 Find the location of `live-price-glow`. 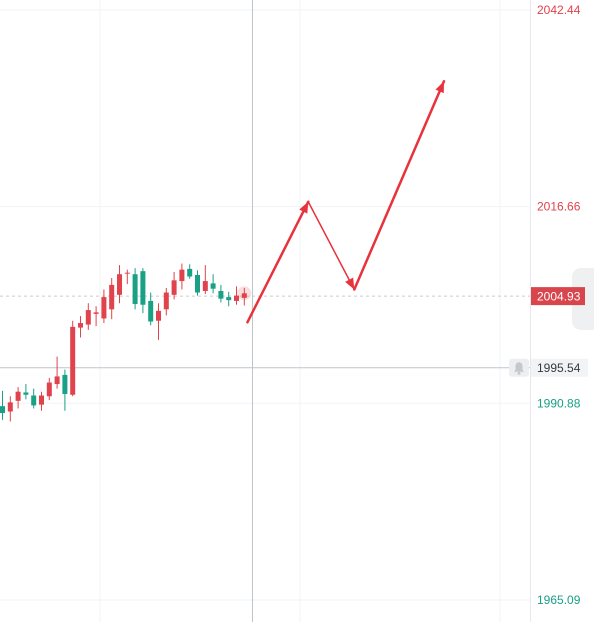

live-price-glow is located at coordinates (244, 293).